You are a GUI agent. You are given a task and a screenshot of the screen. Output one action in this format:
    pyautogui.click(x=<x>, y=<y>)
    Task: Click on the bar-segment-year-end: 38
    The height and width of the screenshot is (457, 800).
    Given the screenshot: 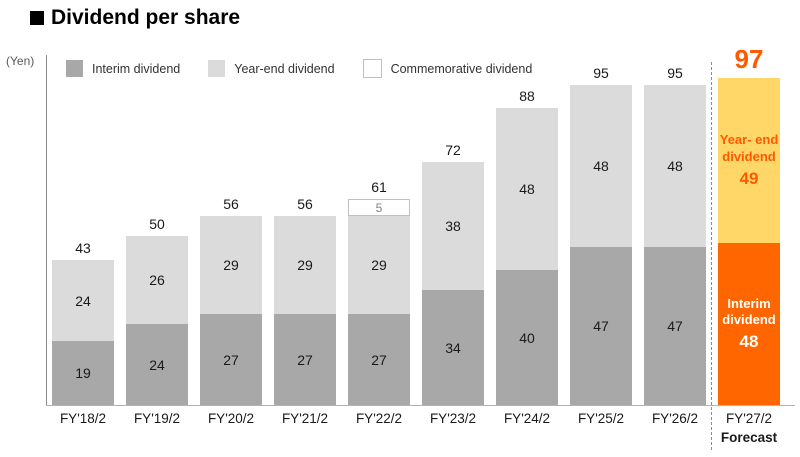 What is the action you would take?
    pyautogui.click(x=453, y=226)
    